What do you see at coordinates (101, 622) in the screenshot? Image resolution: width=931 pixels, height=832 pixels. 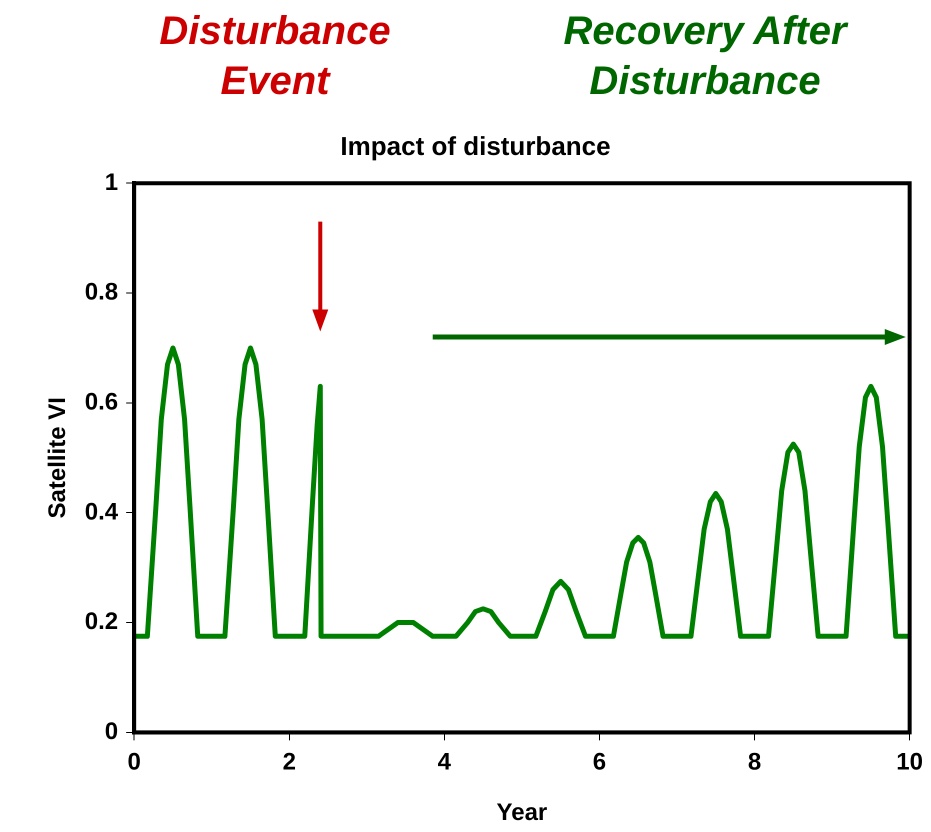 I see `y-tick-label: 0.2` at bounding box center [101, 622].